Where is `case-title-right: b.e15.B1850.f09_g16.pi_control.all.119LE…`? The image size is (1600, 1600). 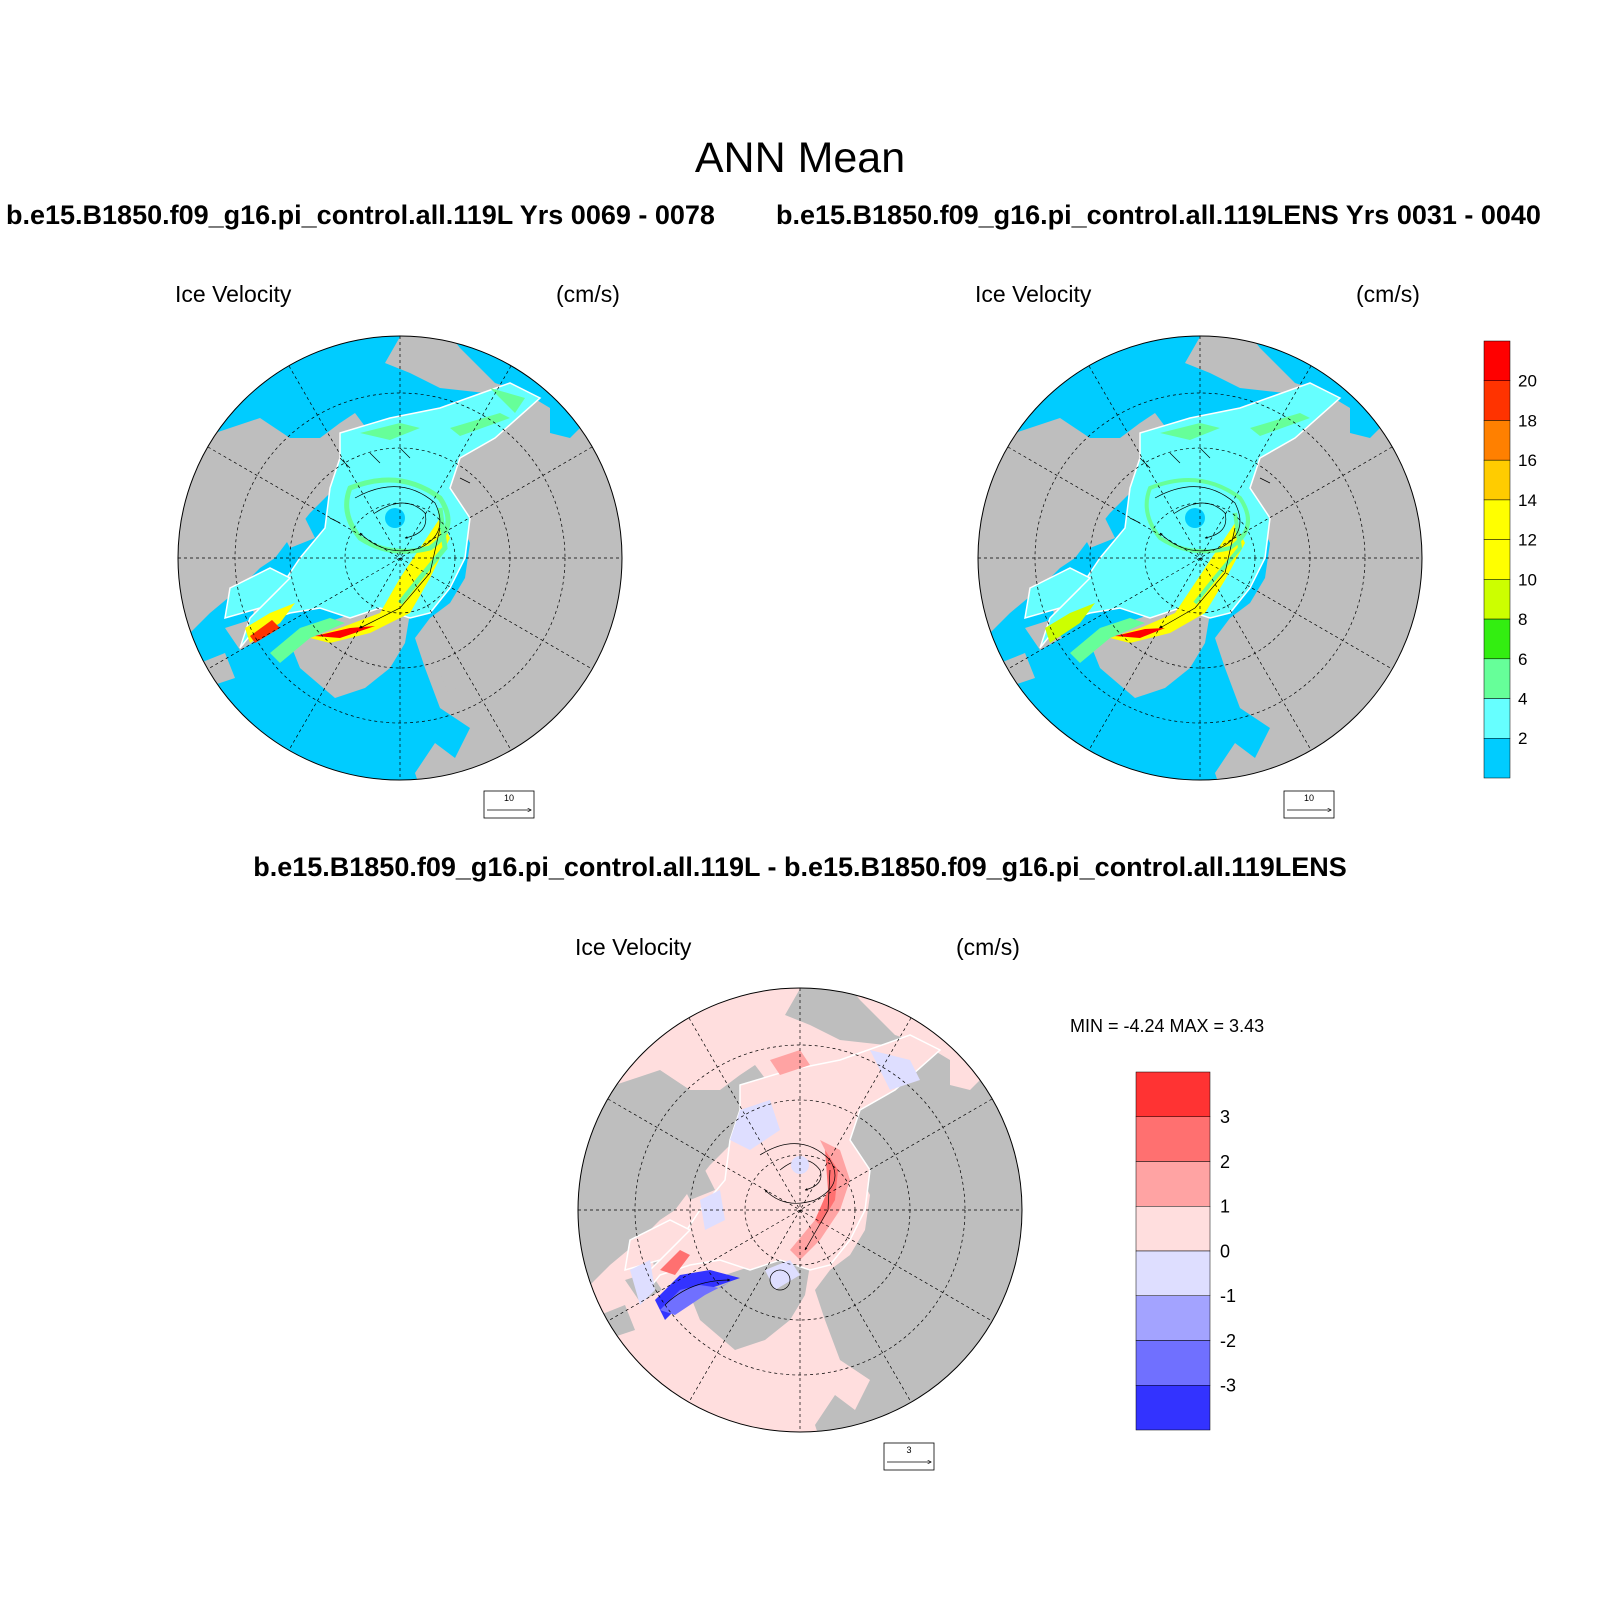
case-title-right: b.e15.B1850.f09_g16.pi_control.all.119LE… is located at coordinates (1158, 215).